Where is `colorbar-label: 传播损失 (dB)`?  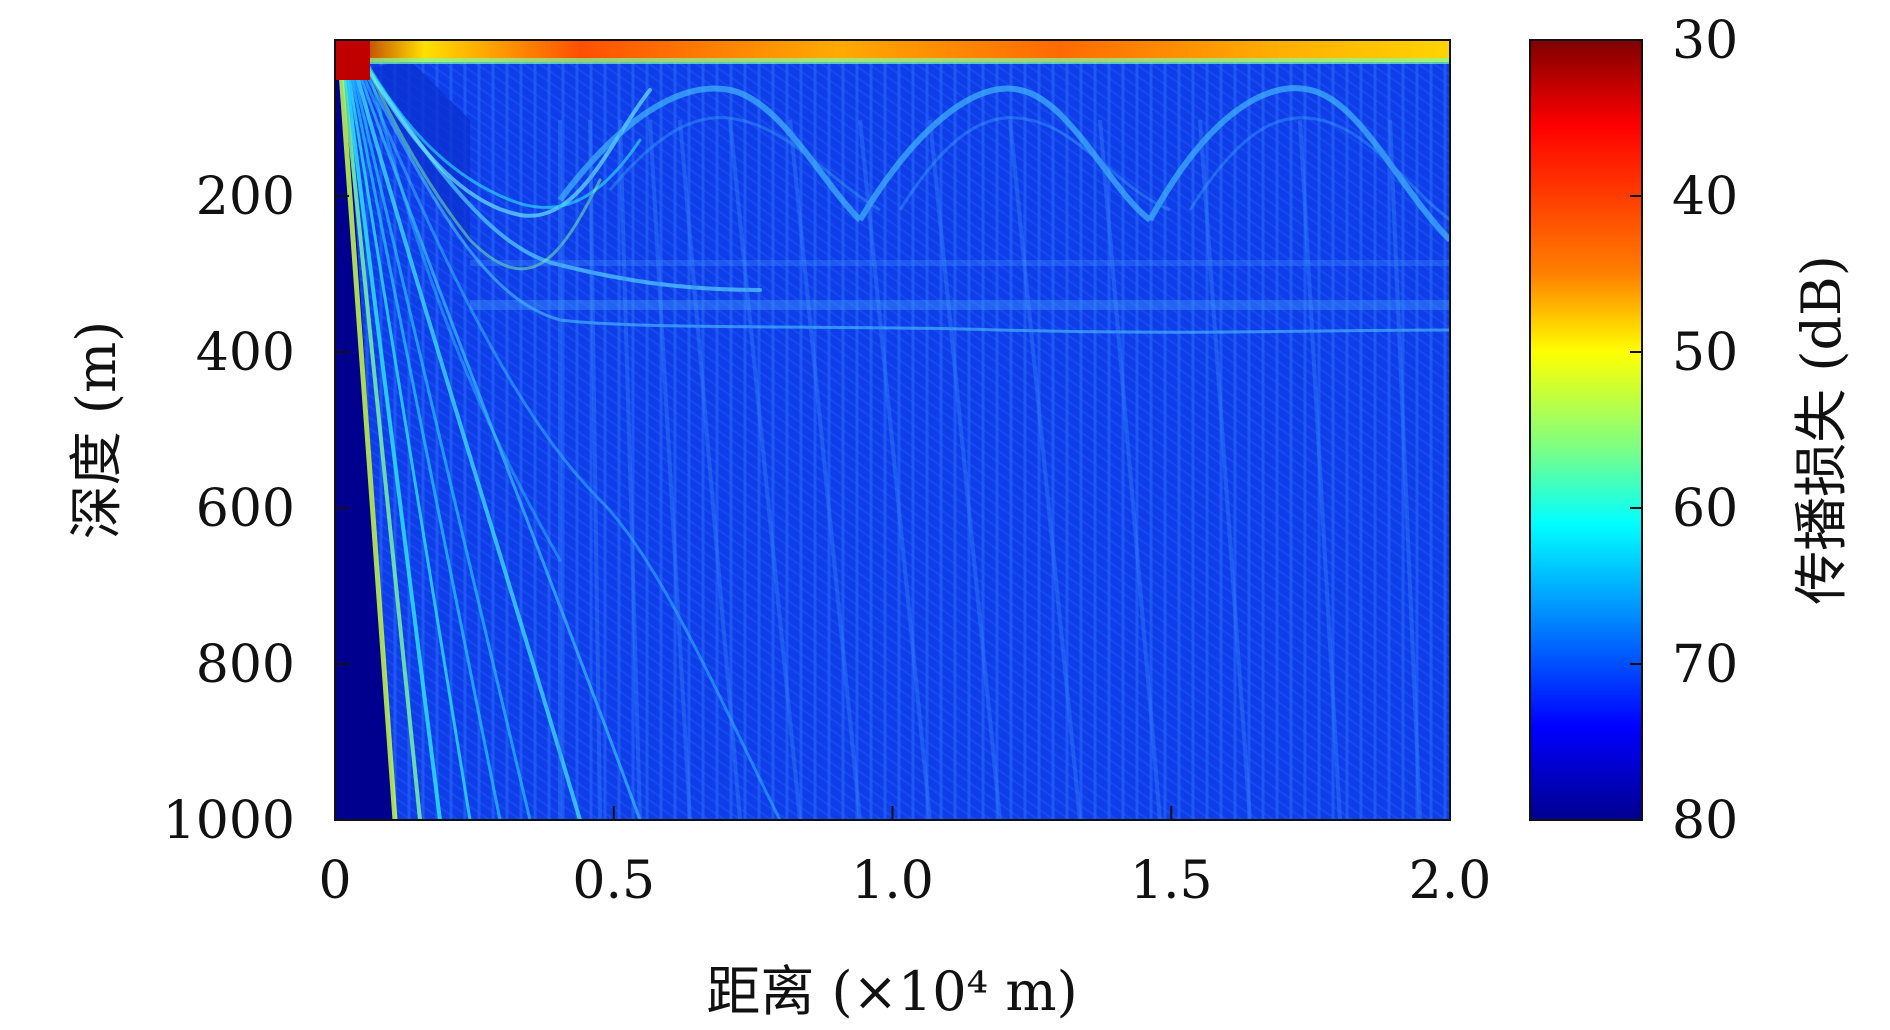 colorbar-label: 传播损失 (dB) is located at coordinates (1821, 430).